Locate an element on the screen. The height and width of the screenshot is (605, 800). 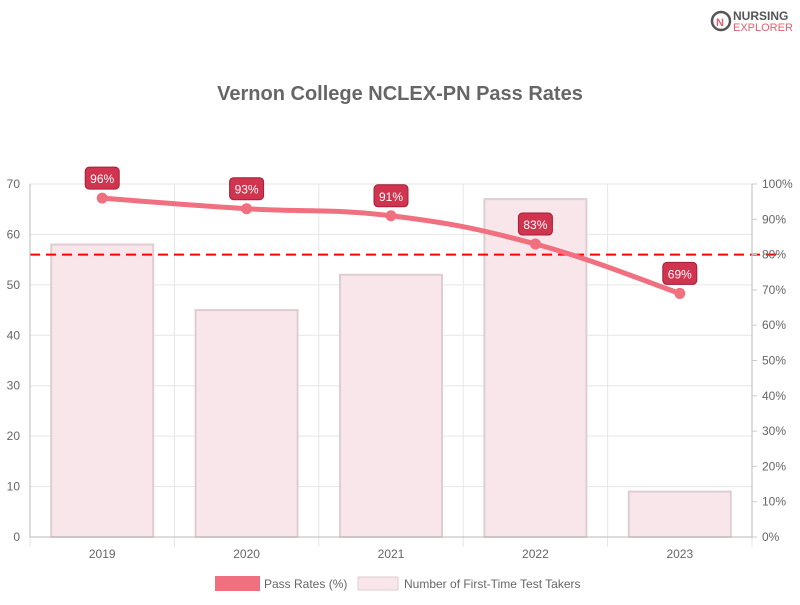
y-left-tick-label: 40 is located at coordinates (14, 335).